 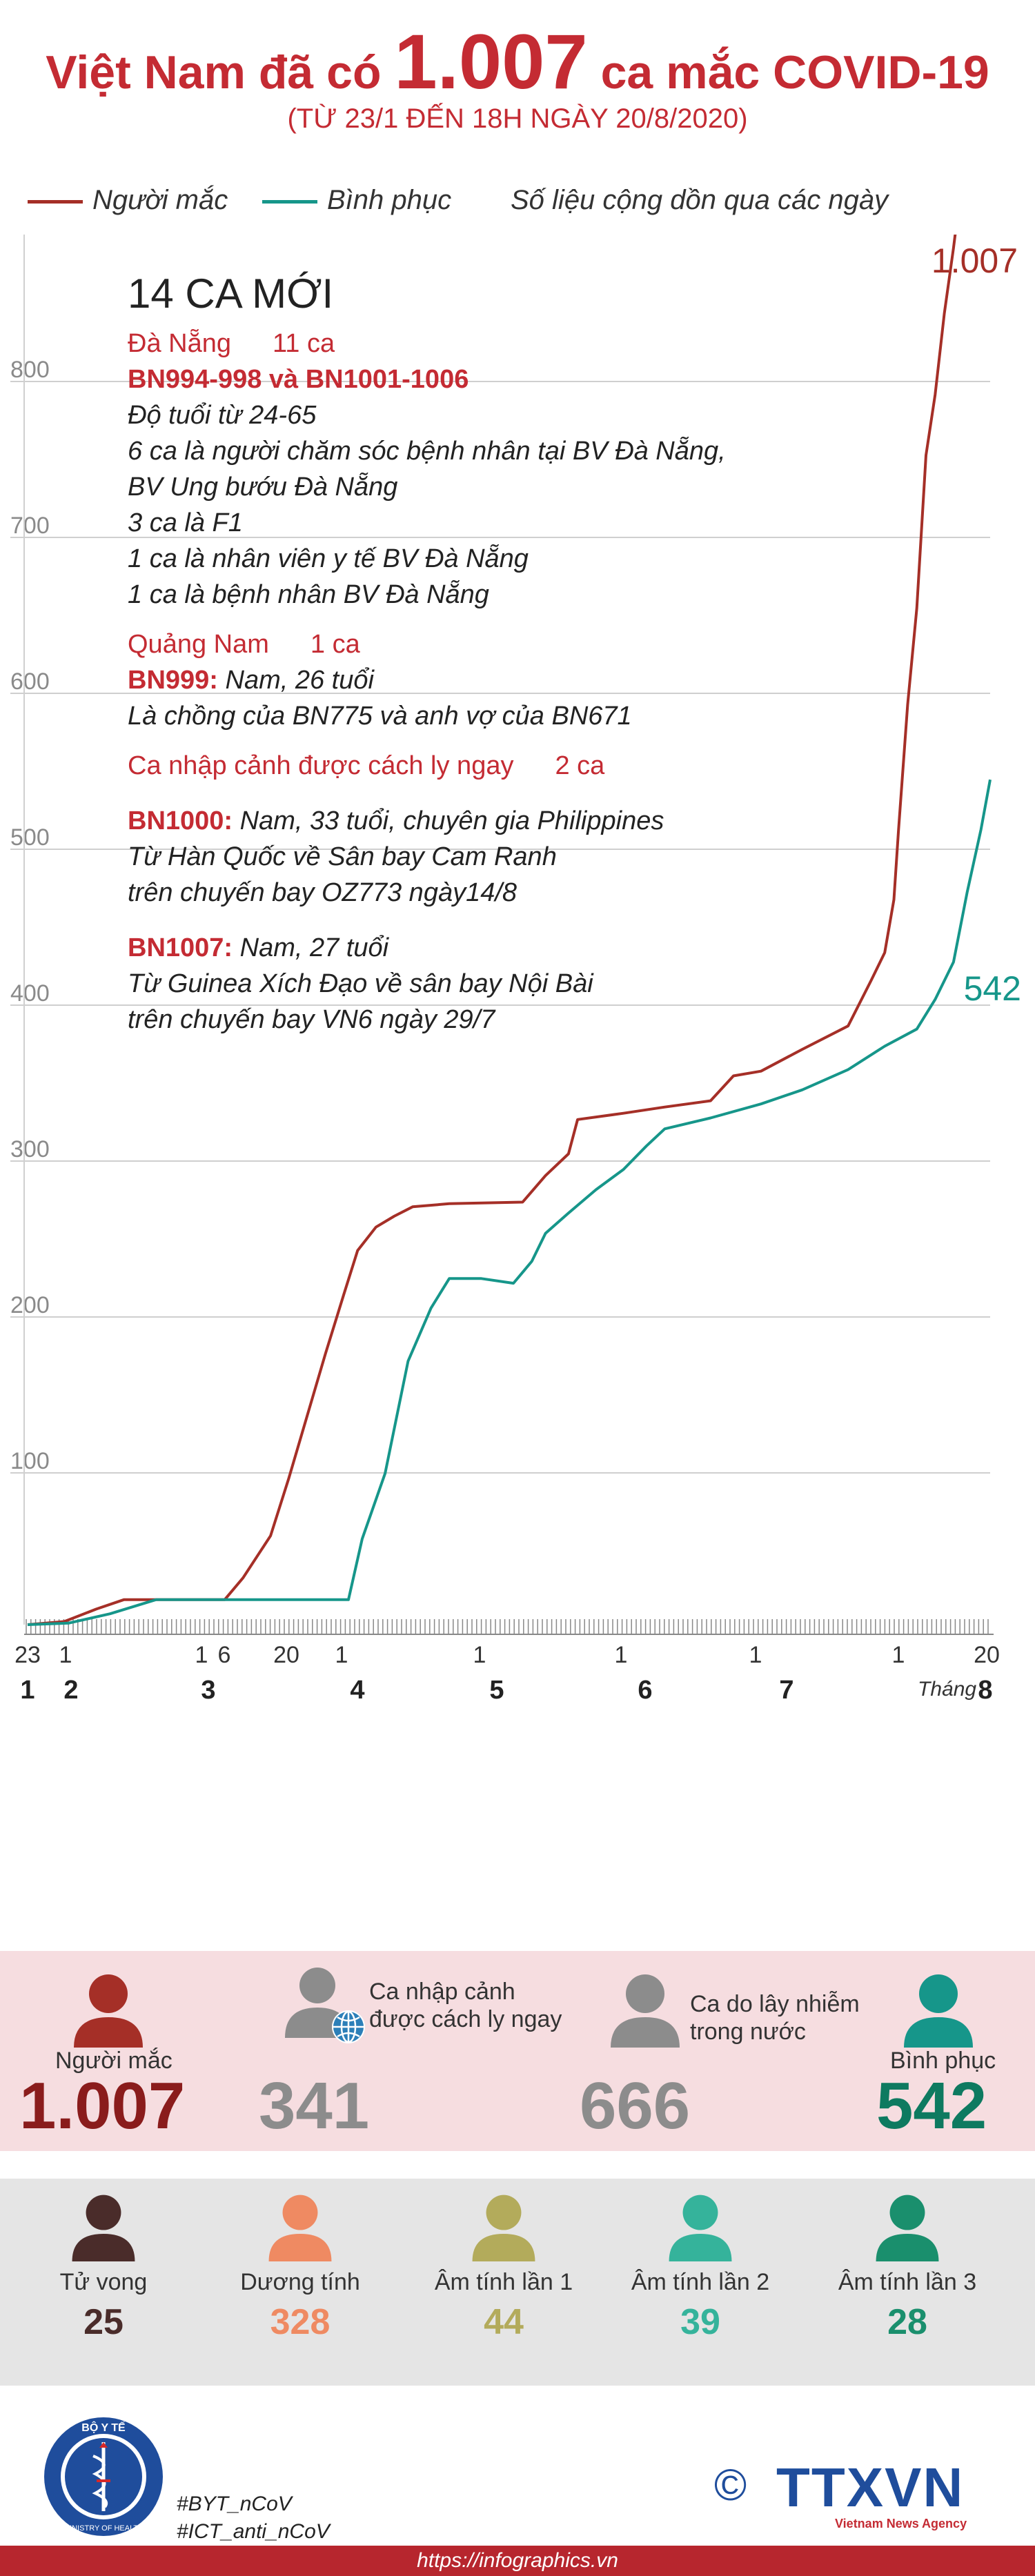 I want to click on case-line: Là chồng của BN775 và anh vợ của BN671, so click(x=380, y=716).